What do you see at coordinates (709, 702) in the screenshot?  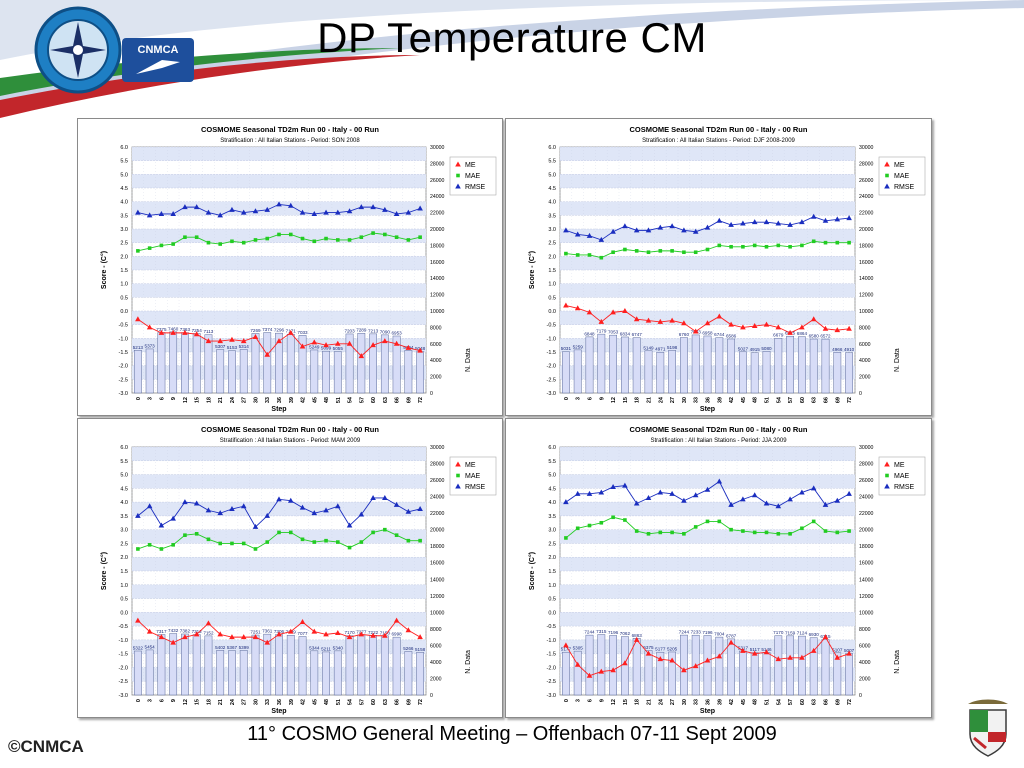 I see `x-tick-label: 36` at bounding box center [709, 702].